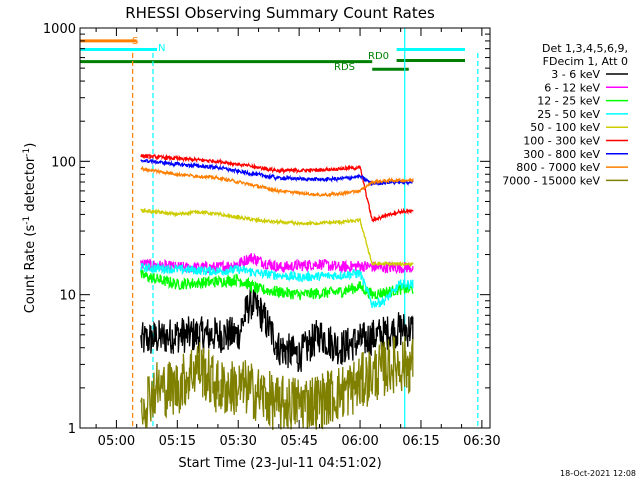 The height and width of the screenshot is (480, 640). I want to click on flag-rd0-label: RD0, so click(378, 56).